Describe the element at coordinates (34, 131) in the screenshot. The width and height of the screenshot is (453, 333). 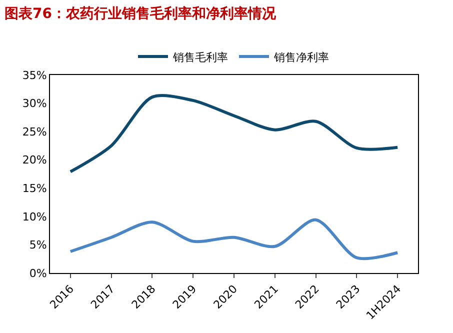
I see `y-tick-label: 25%` at that location.